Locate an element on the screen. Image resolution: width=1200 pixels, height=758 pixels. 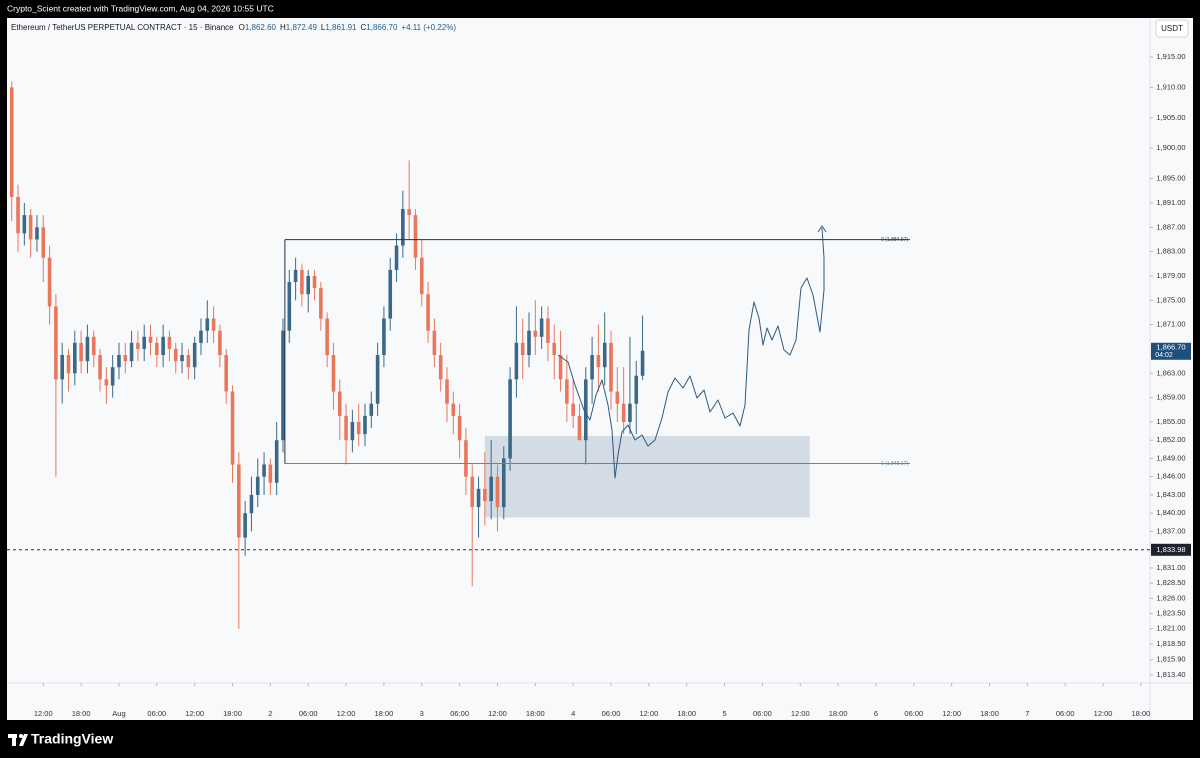
y-tick-label: 1,905.00 is located at coordinates (1170, 117).